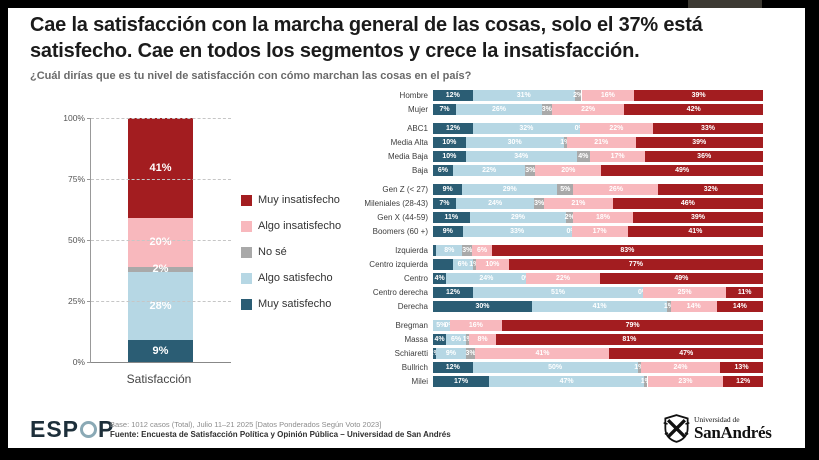 The image size is (819, 460). Describe the element at coordinates (291, 278) in the screenshot. I see `legend-item: Algo satisfecho` at that location.